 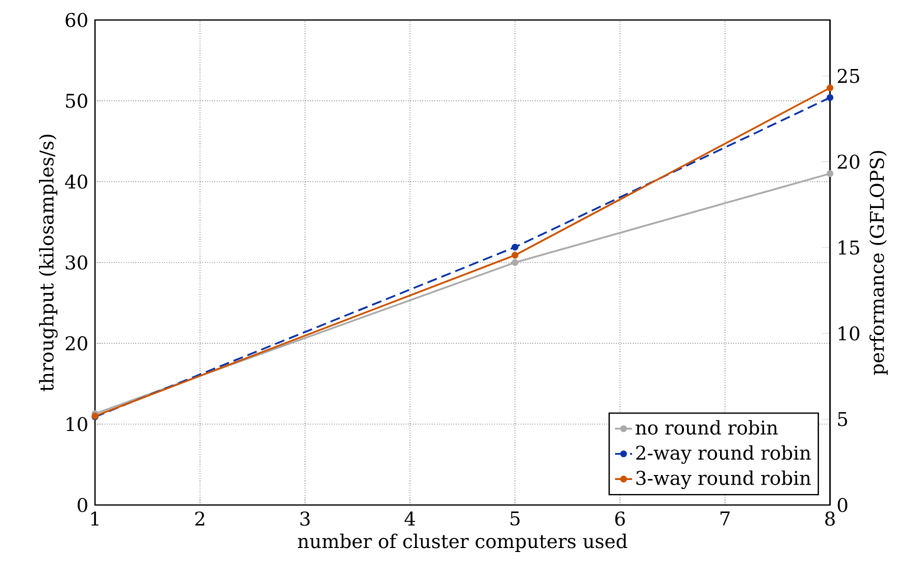 I want to click on y-tick-label: 30, so click(x=77, y=262).